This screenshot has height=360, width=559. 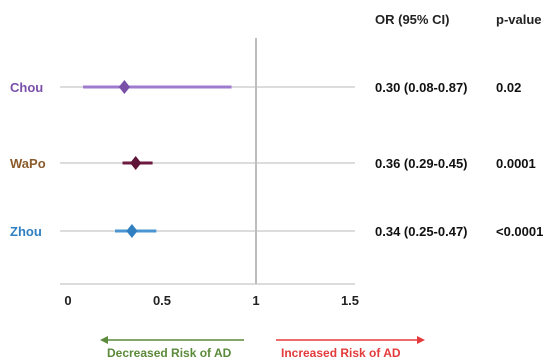 What do you see at coordinates (350, 300) in the screenshot?
I see `x-tick-label: 1.5` at bounding box center [350, 300].